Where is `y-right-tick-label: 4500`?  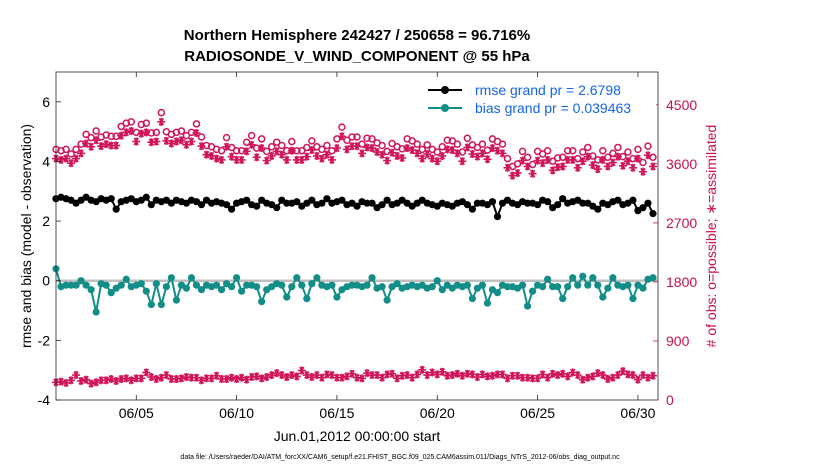 y-right-tick-label: 4500 is located at coordinates (681, 105).